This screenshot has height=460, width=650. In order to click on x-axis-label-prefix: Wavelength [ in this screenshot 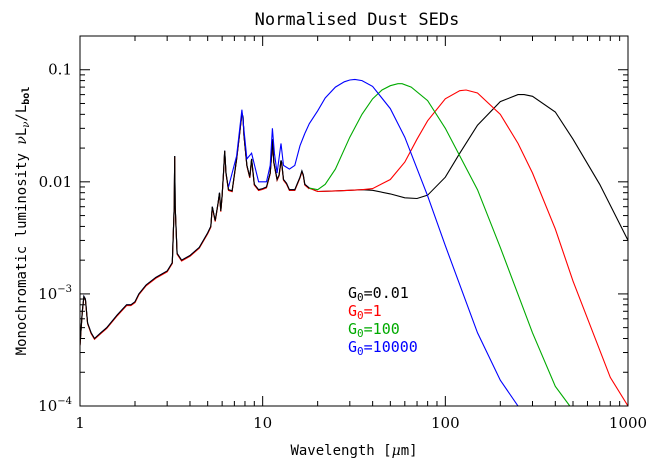, I will do `click(340, 451)`.